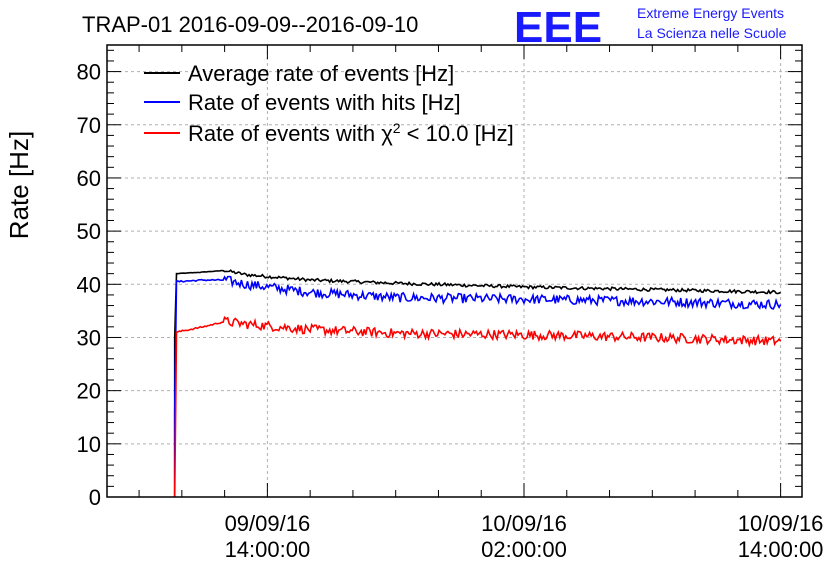 The height and width of the screenshot is (572, 836). What do you see at coordinates (712, 33) in the screenshot?
I see `logo-line2: La Scienza nelle Scuole` at bounding box center [712, 33].